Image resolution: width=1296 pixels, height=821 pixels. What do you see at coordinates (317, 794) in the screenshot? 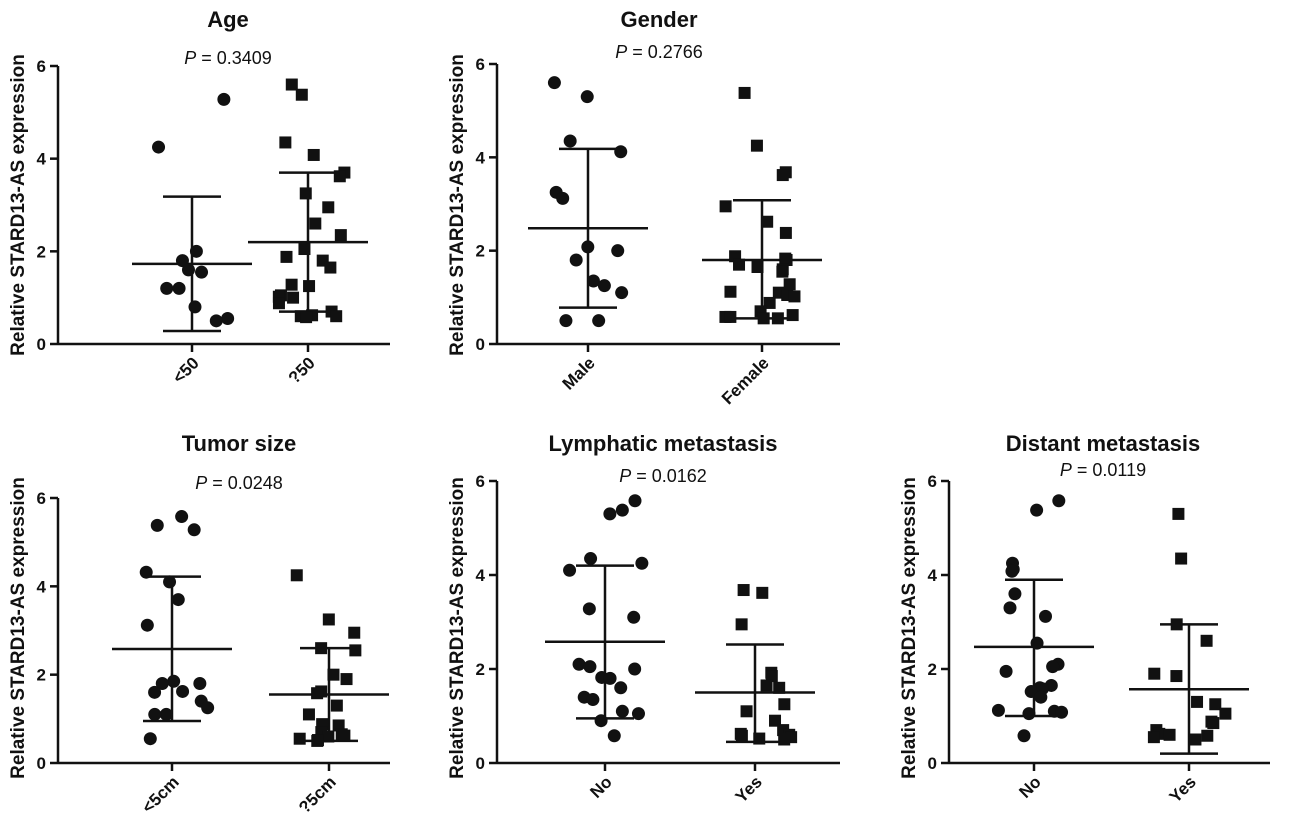
I see `x-category-label: ?5cm` at bounding box center [317, 794].